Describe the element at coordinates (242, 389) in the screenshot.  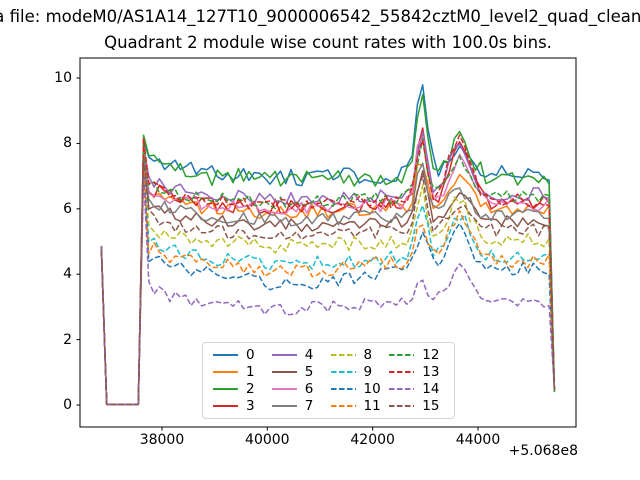
I see `legend-item-2: 2` at that location.